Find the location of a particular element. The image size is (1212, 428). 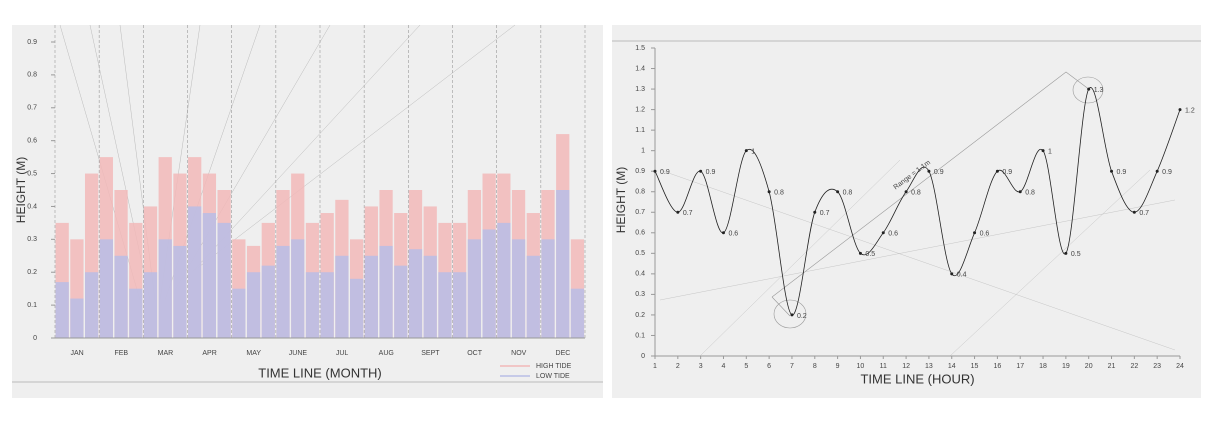

x-tick-label: MAY is located at coordinates (253, 353).